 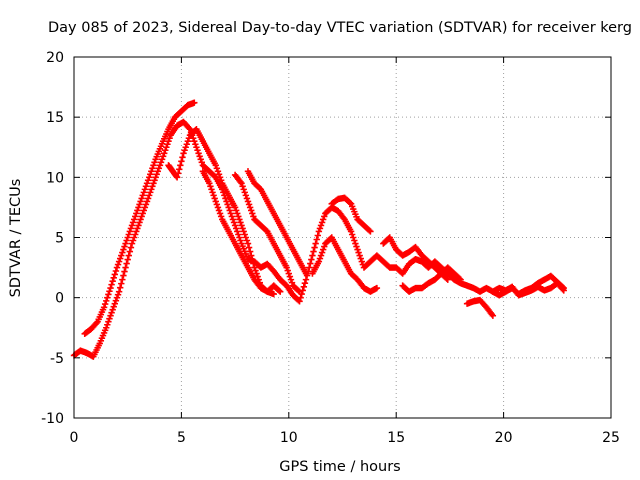 What do you see at coordinates (59, 299) in the screenshot?
I see `y-tick-label: 0` at bounding box center [59, 299].